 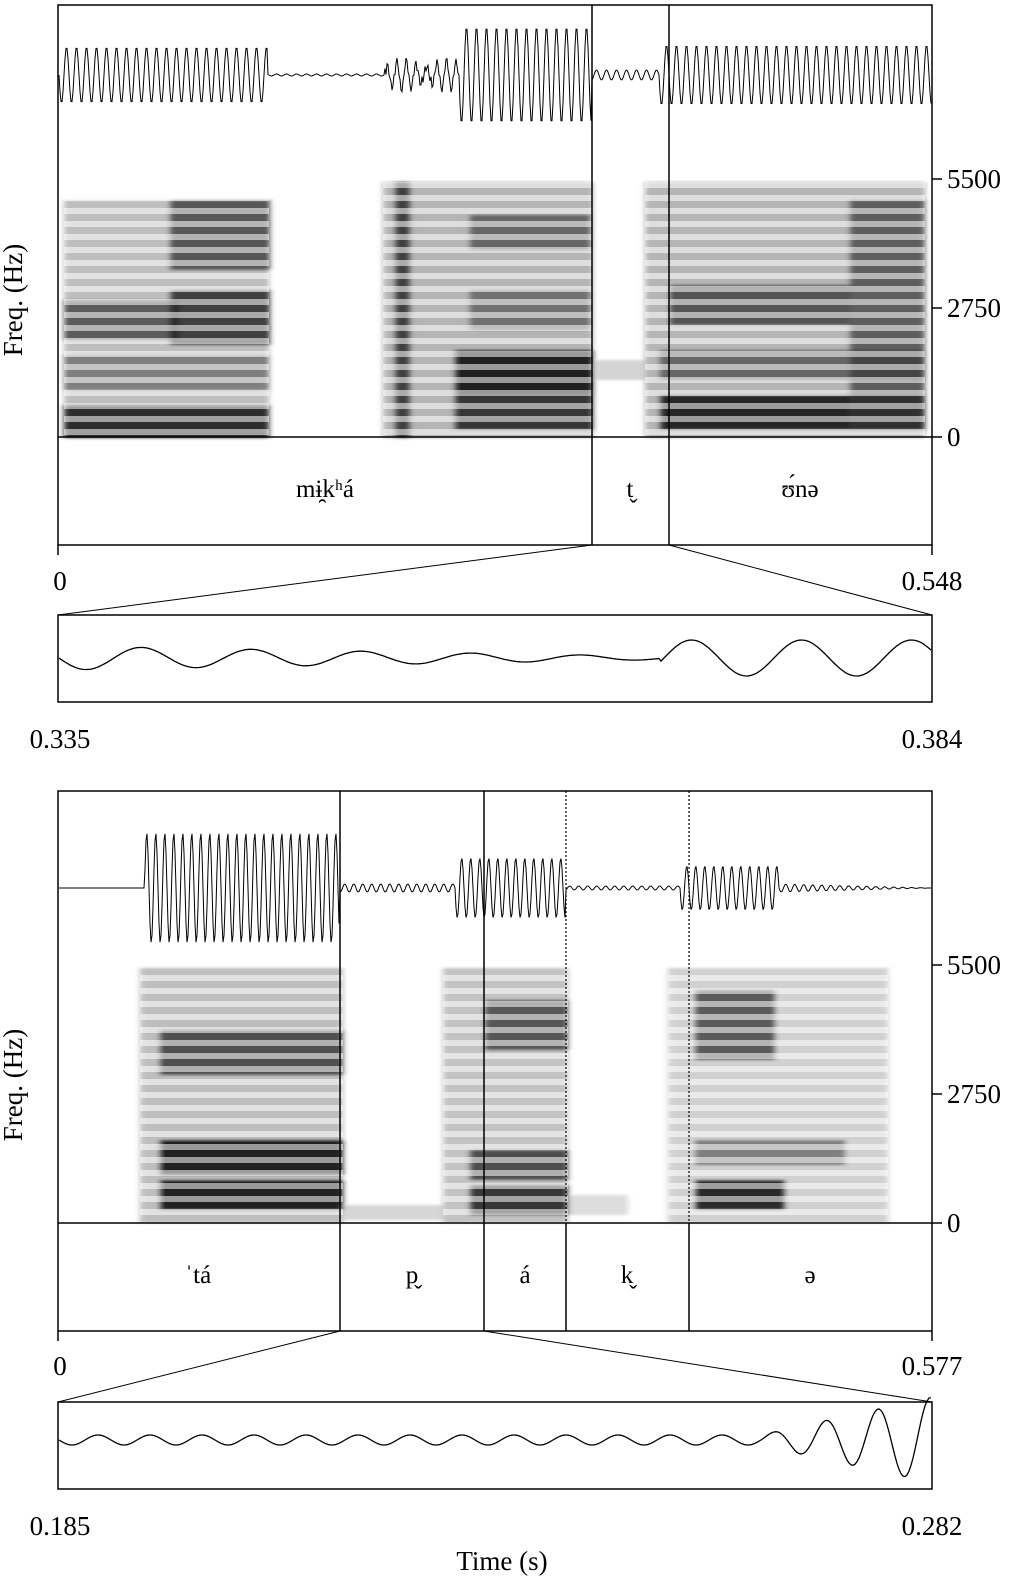 I want to click on top-time-axis: 0 0.548, so click(x=507, y=570).